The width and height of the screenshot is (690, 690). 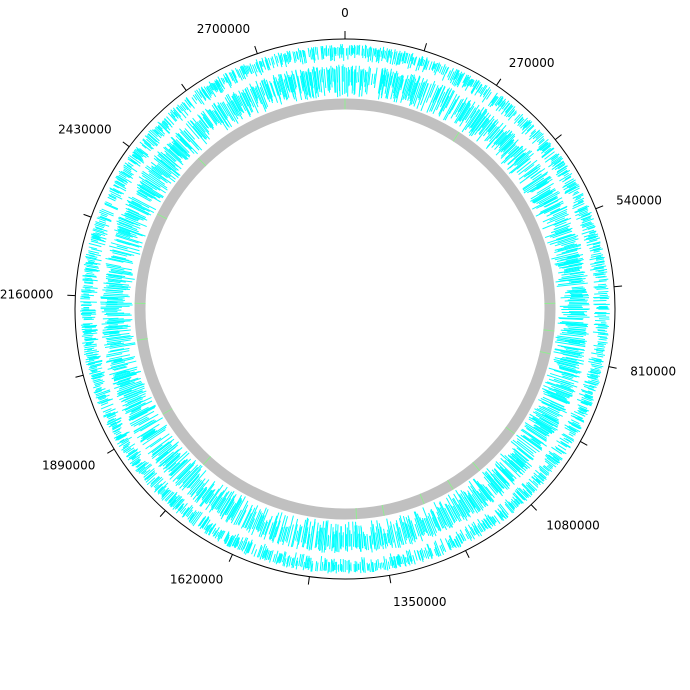 What do you see at coordinates (196, 579) in the screenshot?
I see `tick-label: 1620000` at bounding box center [196, 579].